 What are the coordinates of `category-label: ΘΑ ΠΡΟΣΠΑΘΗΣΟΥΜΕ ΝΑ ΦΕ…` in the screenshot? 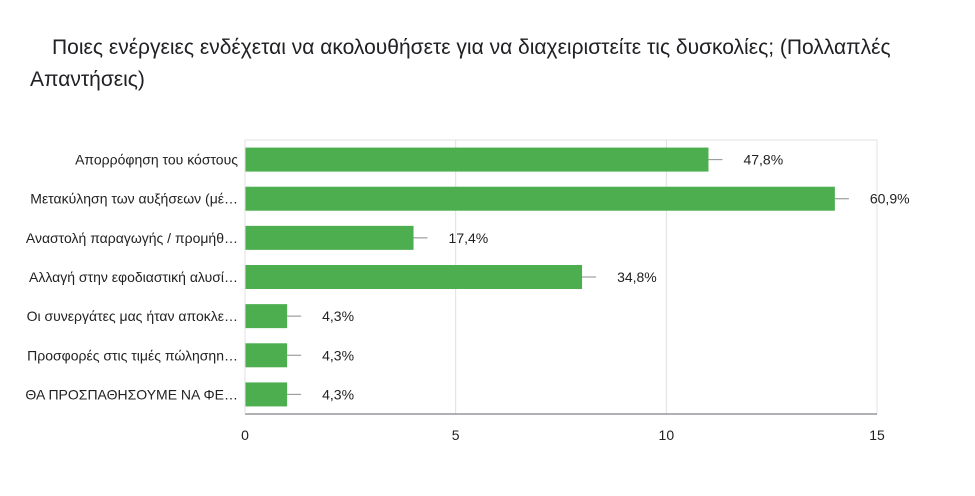 It's located at (131, 394).